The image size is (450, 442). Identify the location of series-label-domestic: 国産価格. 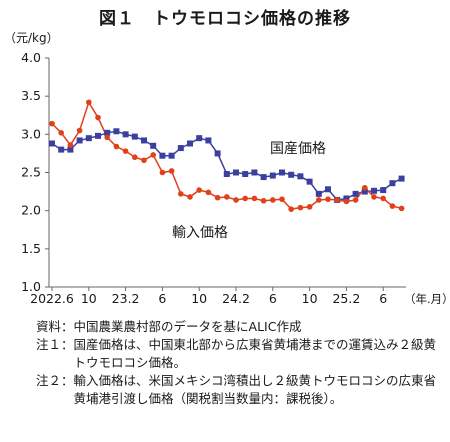
(298, 149).